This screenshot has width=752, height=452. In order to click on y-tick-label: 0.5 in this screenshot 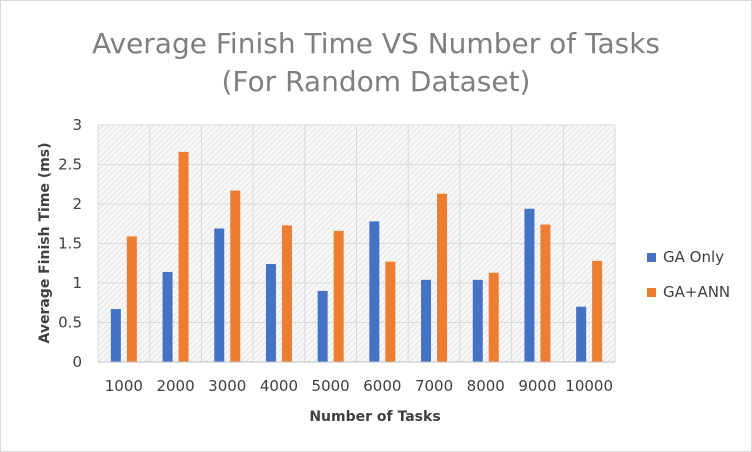, I will do `click(70, 323)`.